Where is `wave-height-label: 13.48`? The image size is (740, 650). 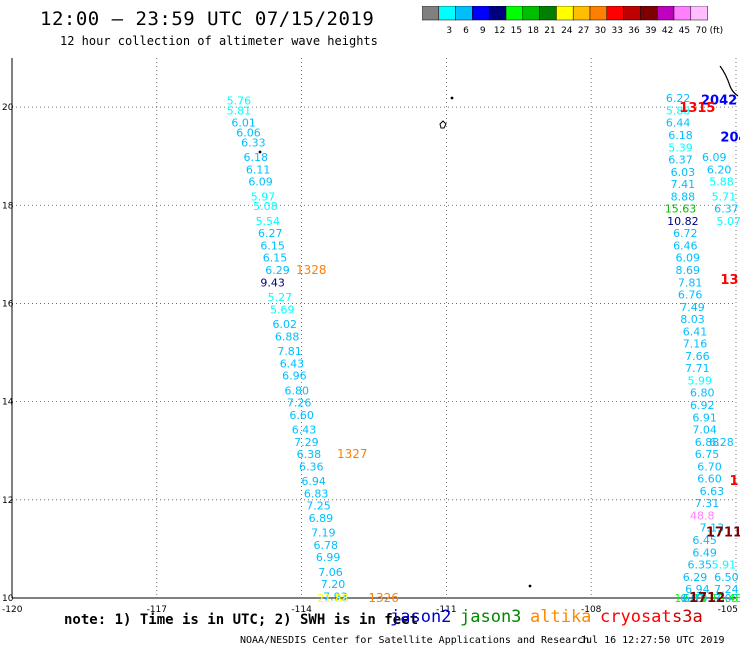 wave-height-label: 13.48 is located at coordinates (725, 598).